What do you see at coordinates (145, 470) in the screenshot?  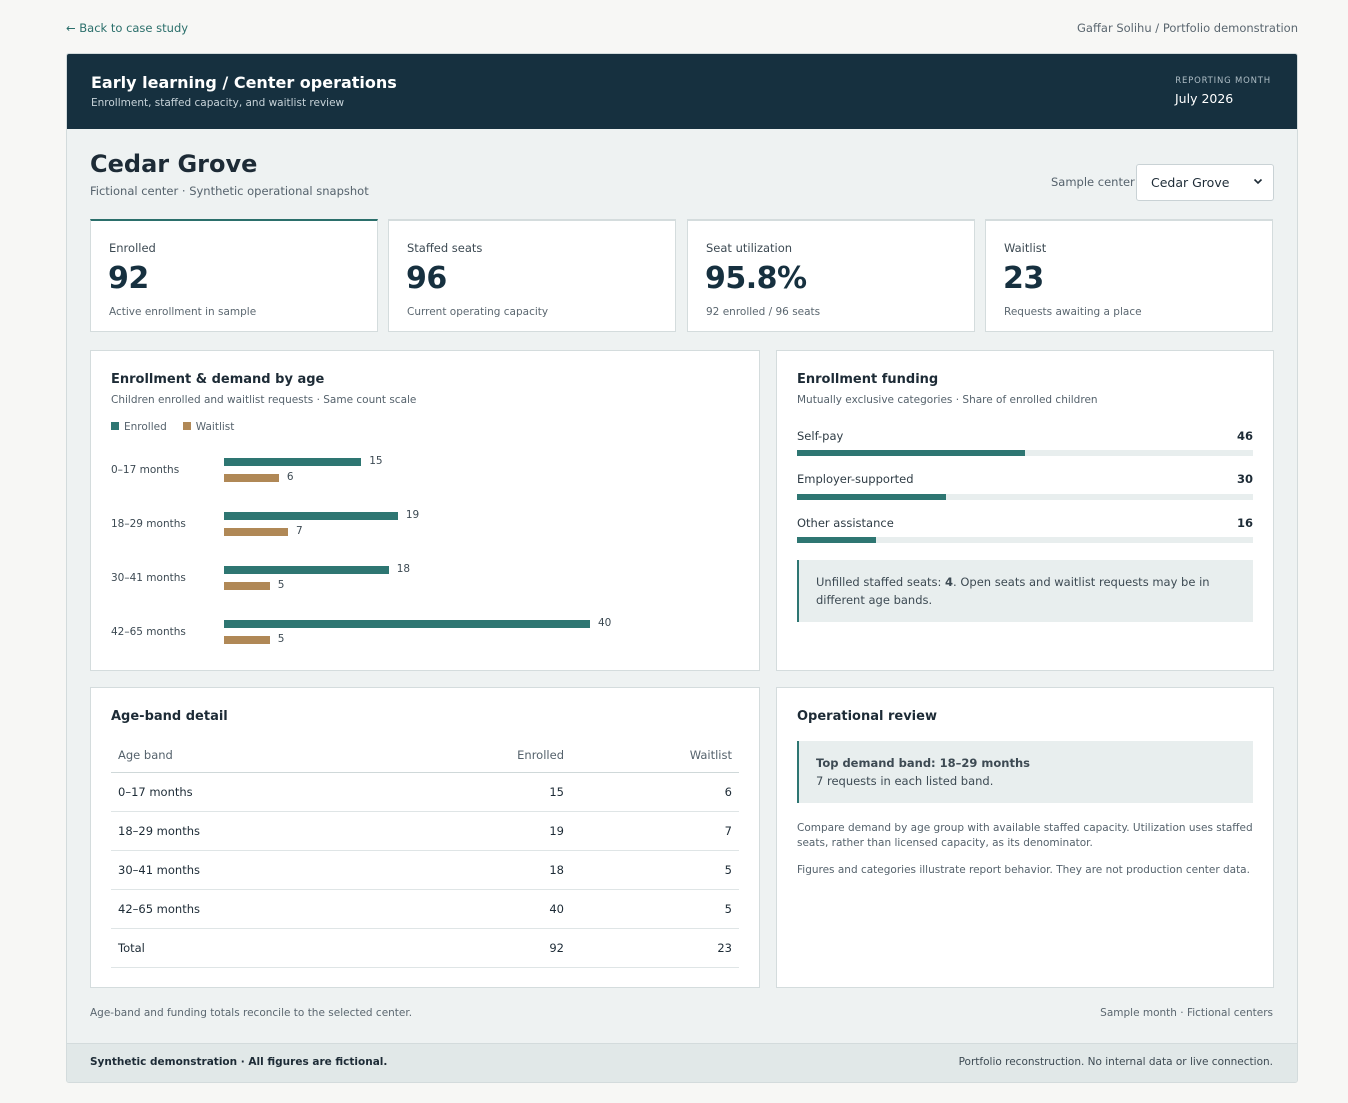 I see `band-label: 0–17 months` at bounding box center [145, 470].